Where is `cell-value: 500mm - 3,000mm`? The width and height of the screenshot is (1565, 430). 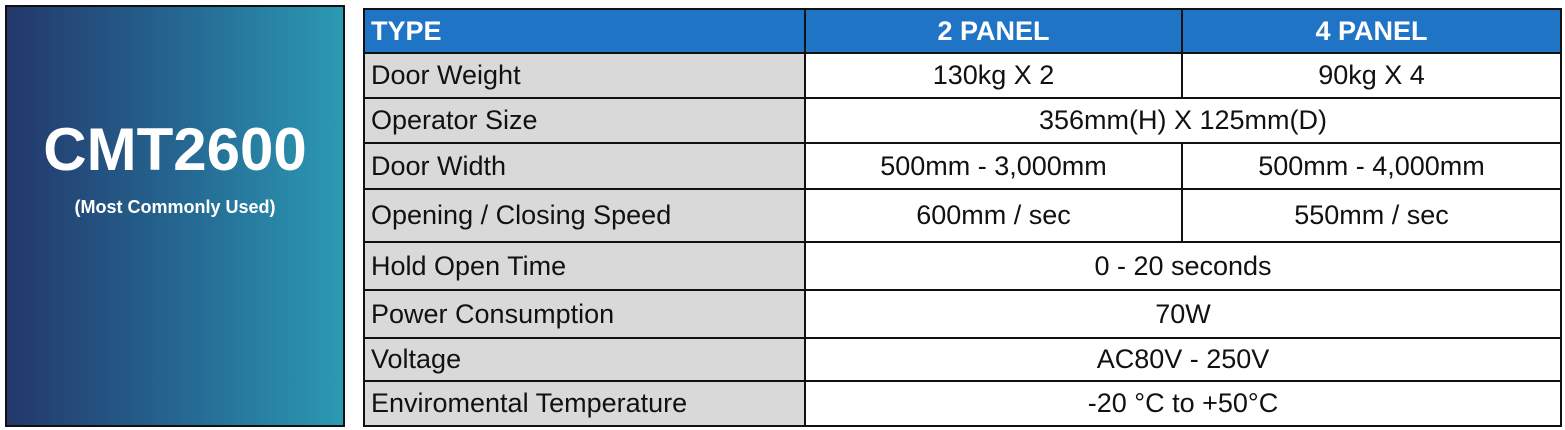
cell-value: 500mm - 3,000mm is located at coordinates (993, 166).